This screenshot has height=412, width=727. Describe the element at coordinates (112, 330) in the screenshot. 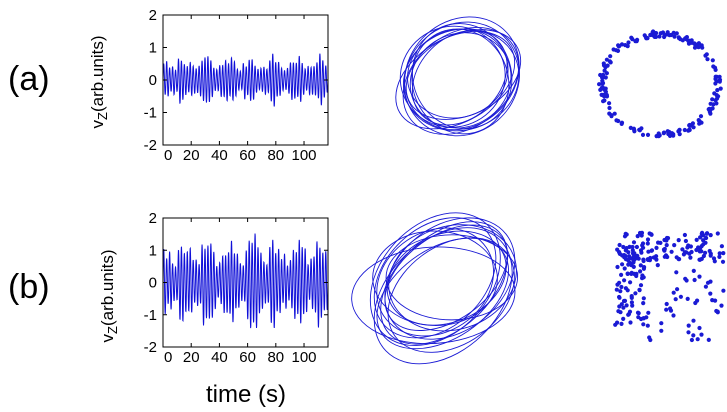

I see `y-axis-label-subscript: Z` at that location.